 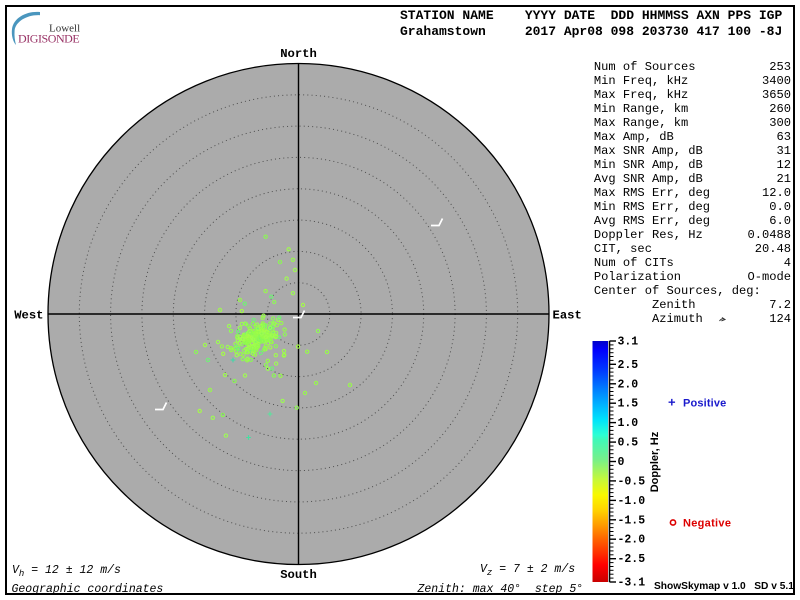 What do you see at coordinates (641, 81) in the screenshot?
I see `svg-text: Min Freq, kHz` at bounding box center [641, 81].